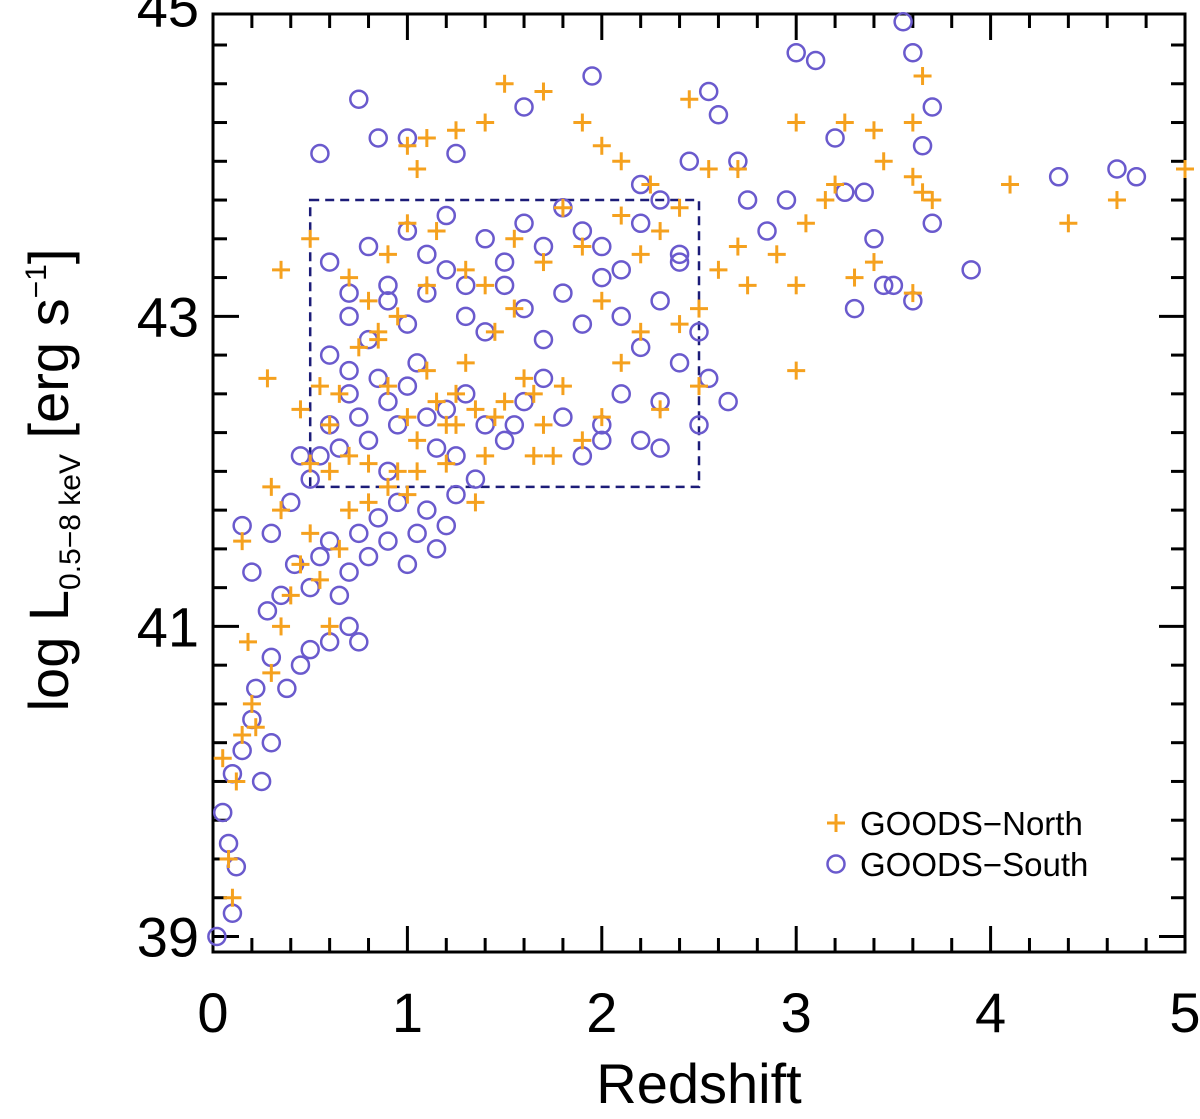  Describe the element at coordinates (48, 257) in the screenshot. I see `y-axis-title-close: ]` at that location.